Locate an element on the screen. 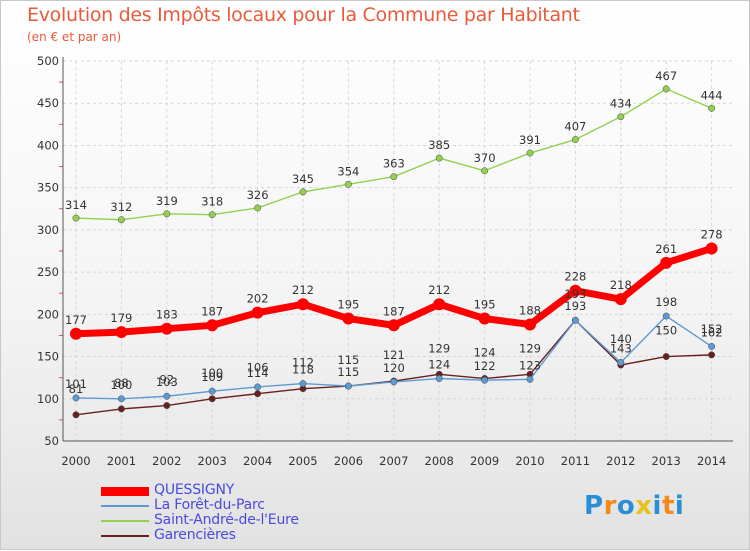  x-tick-label: 2007 is located at coordinates (393, 461).